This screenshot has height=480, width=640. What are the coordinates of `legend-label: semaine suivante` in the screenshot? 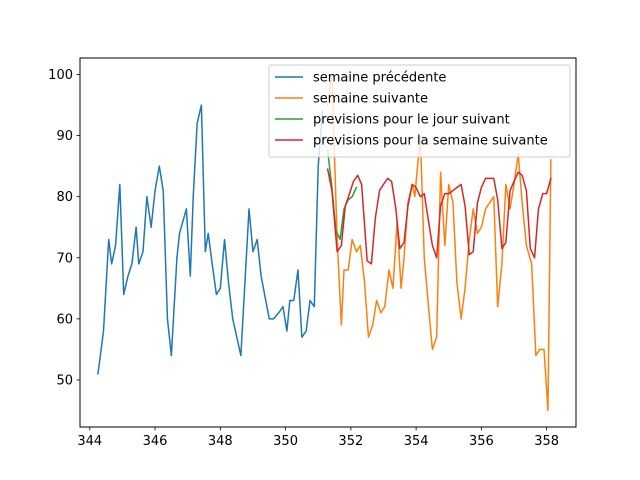 It's located at (370, 99).